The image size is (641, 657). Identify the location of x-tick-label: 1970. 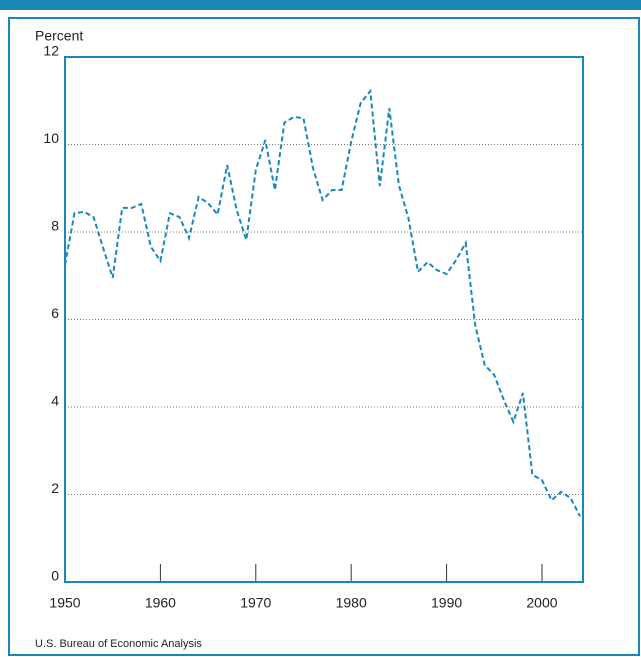
(255, 603).